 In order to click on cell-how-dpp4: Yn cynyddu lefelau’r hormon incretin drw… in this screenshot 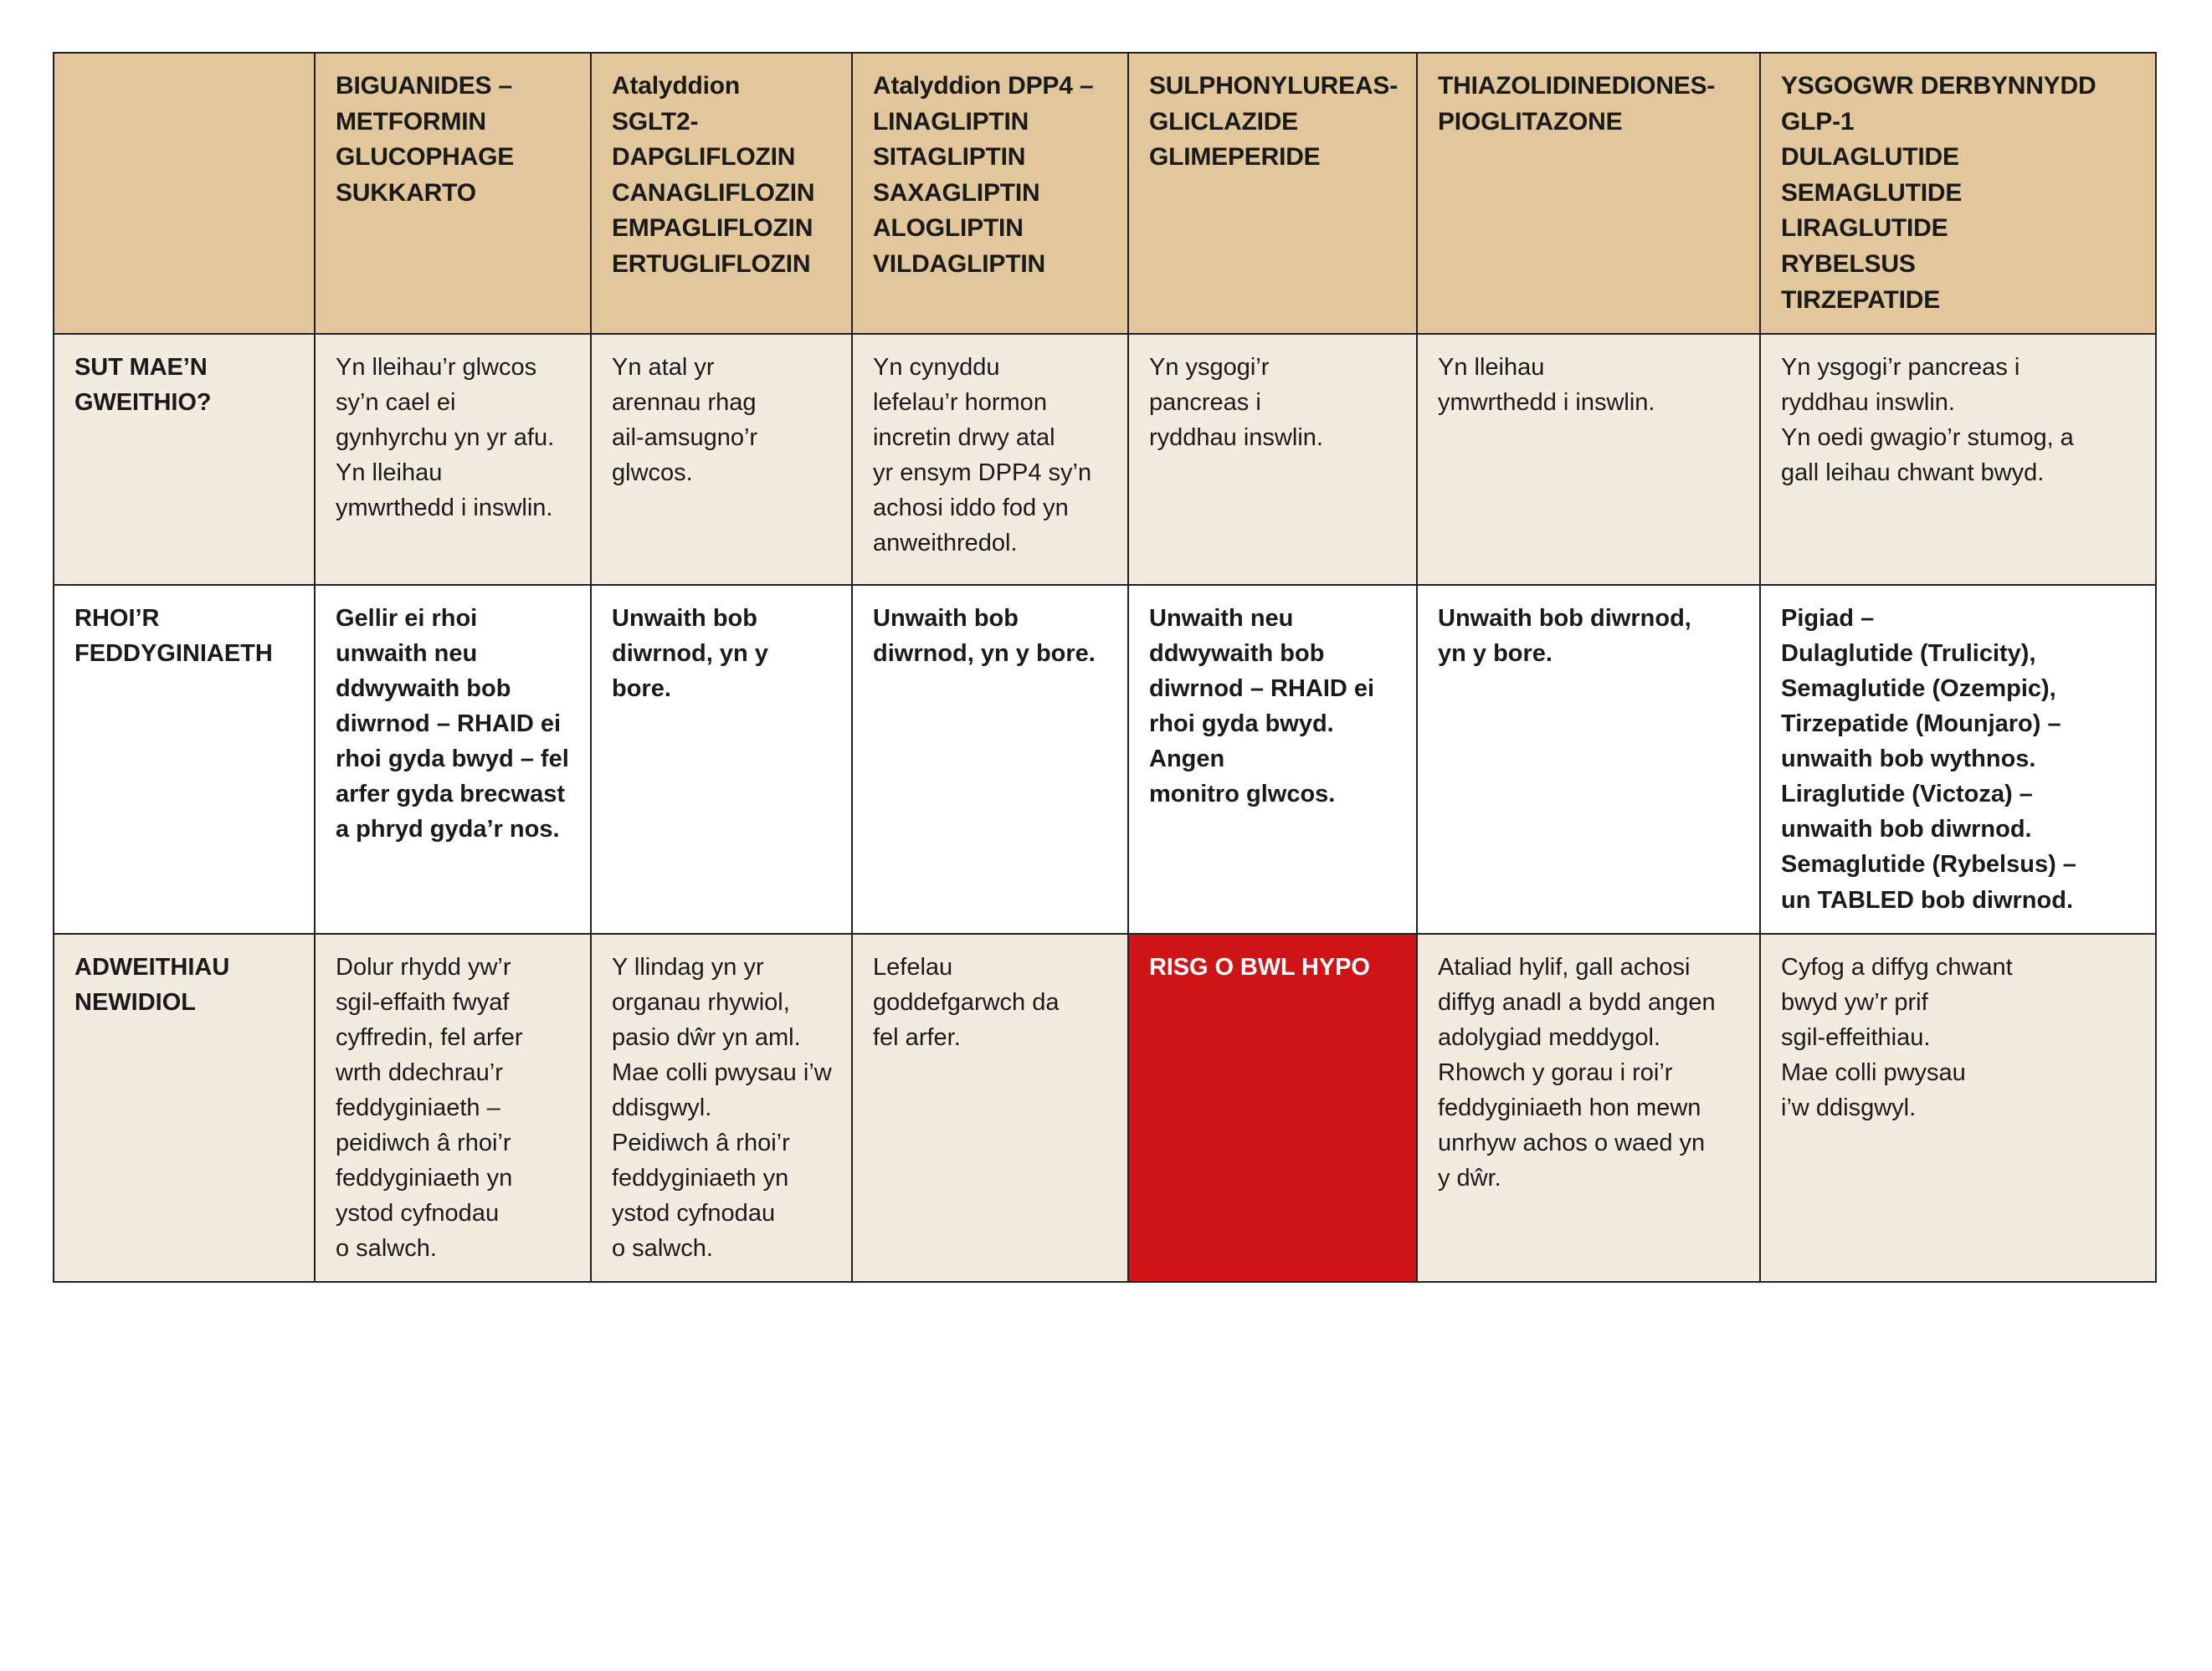, I will do `click(990, 460)`.